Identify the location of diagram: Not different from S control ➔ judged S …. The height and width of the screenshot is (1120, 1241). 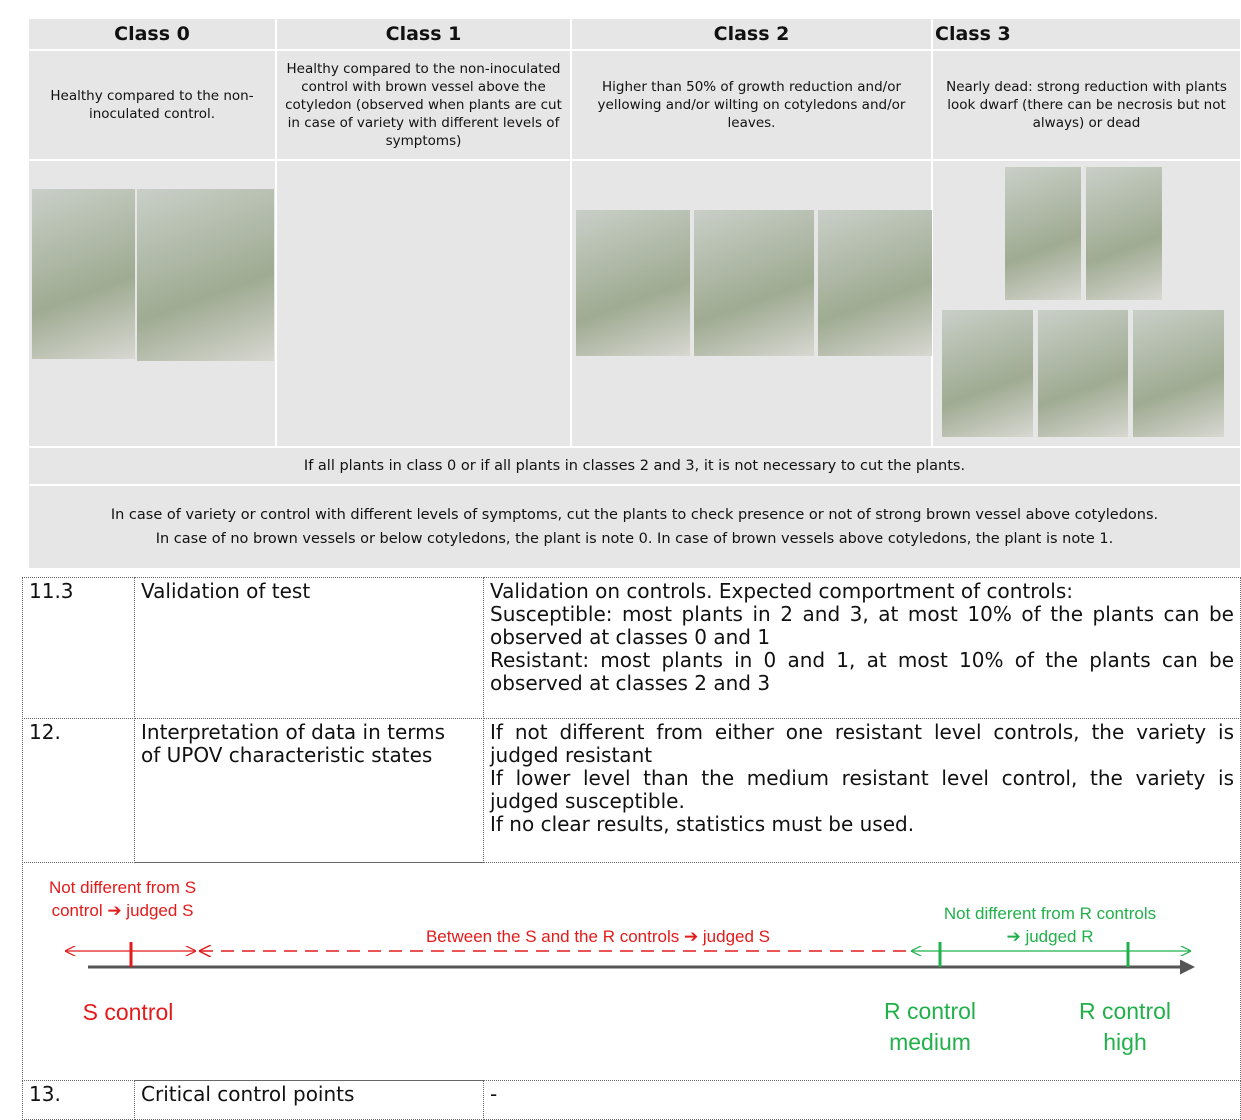
(621, 966).